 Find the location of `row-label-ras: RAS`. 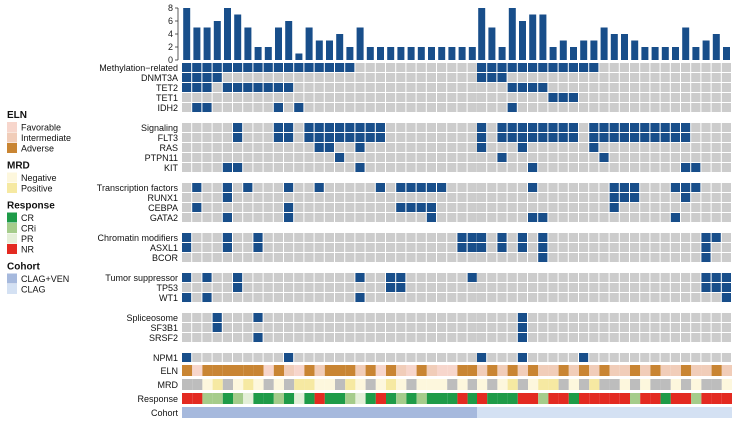

row-label-ras: RAS is located at coordinates (168, 148).